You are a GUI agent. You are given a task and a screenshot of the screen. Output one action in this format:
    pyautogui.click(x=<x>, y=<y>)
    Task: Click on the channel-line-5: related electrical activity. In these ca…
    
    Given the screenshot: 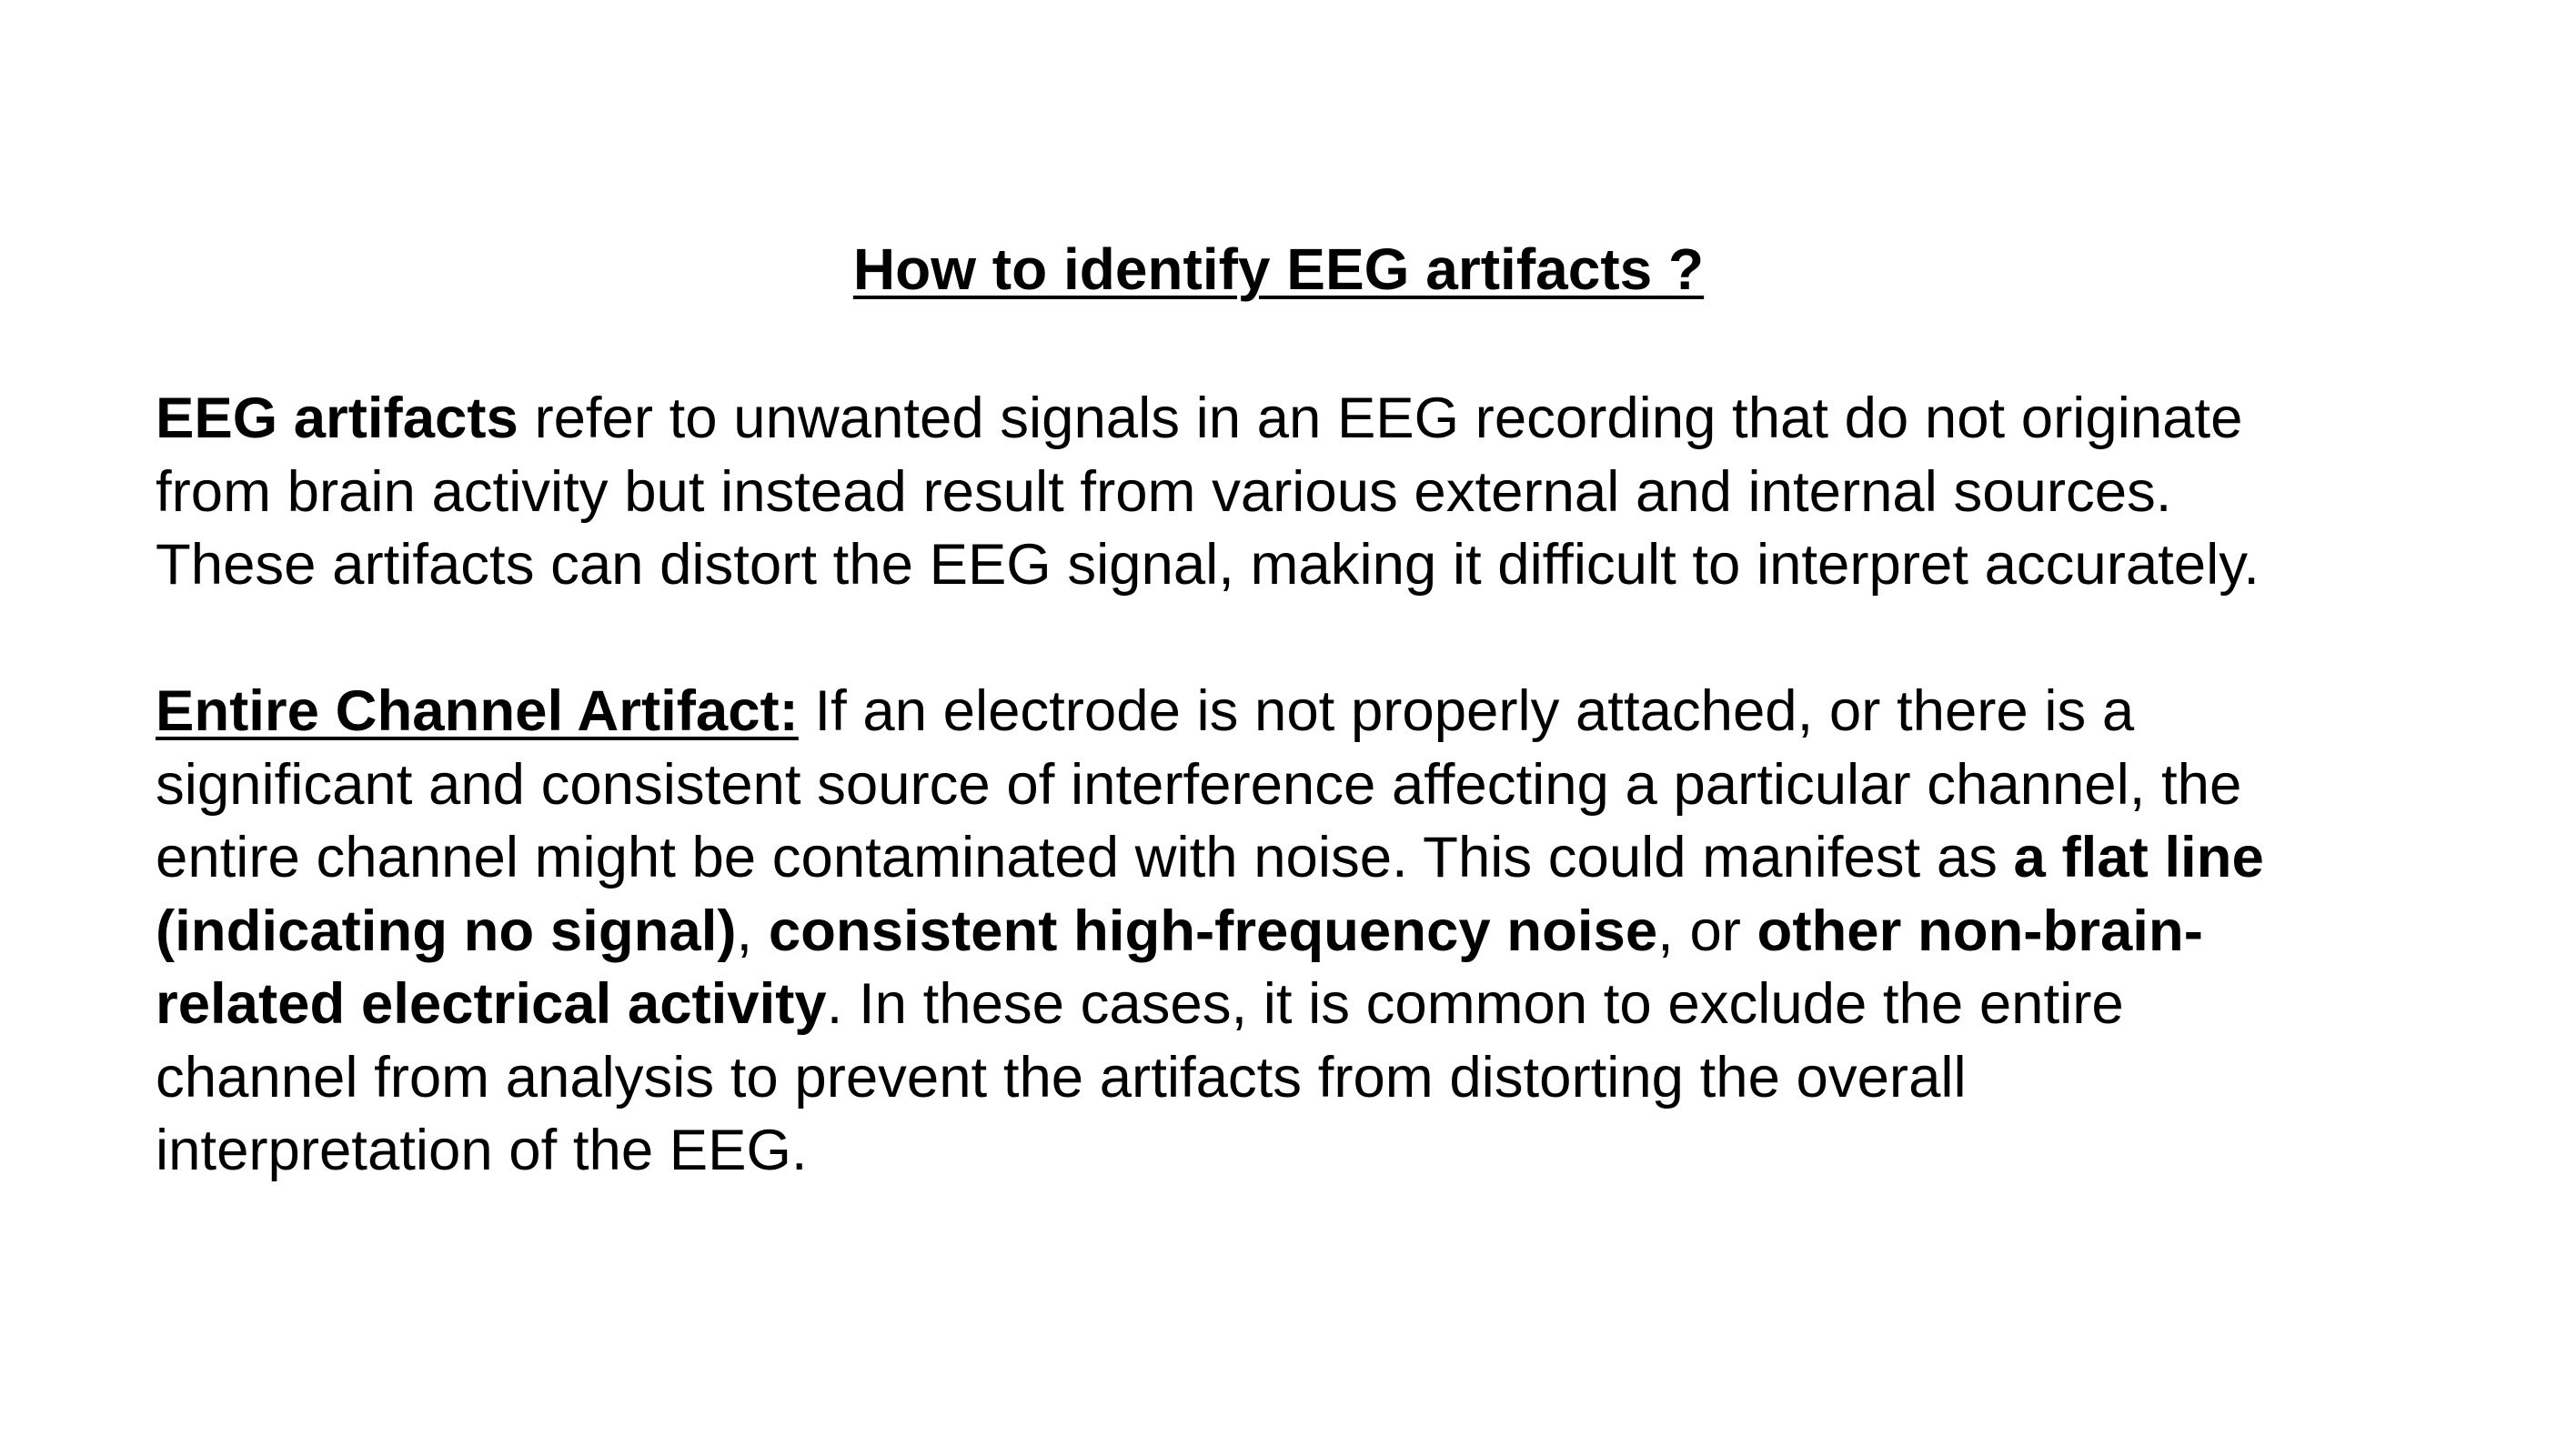 What is the action you would take?
    pyautogui.click(x=1302, y=1005)
    